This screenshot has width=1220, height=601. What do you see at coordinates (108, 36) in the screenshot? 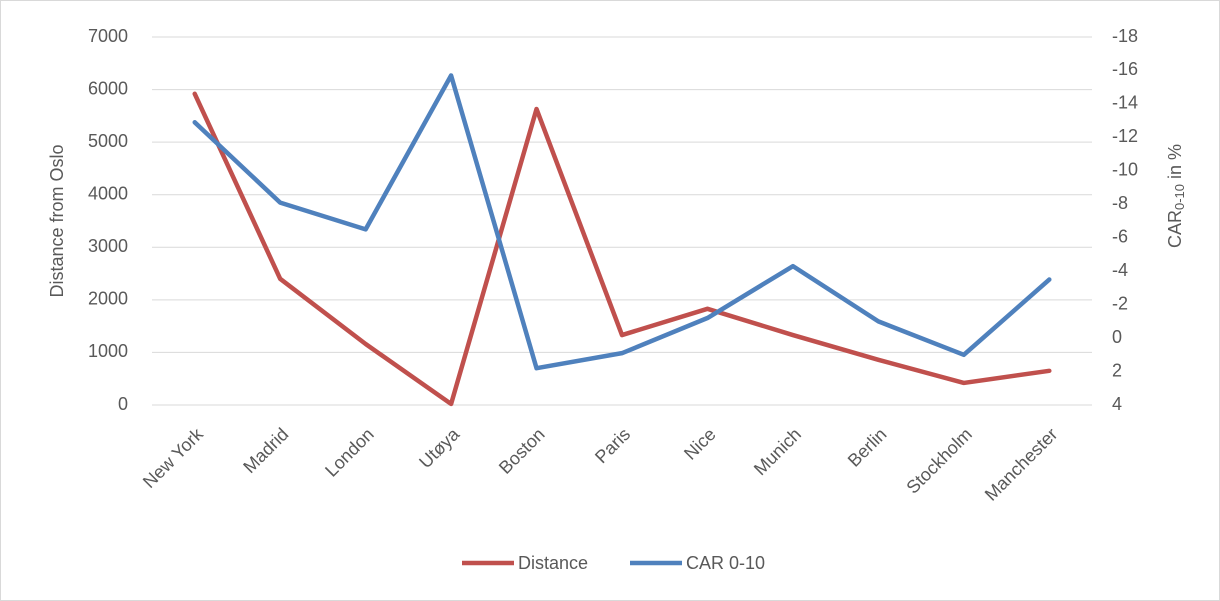
I see `y-tick-label: 7000` at bounding box center [108, 36].